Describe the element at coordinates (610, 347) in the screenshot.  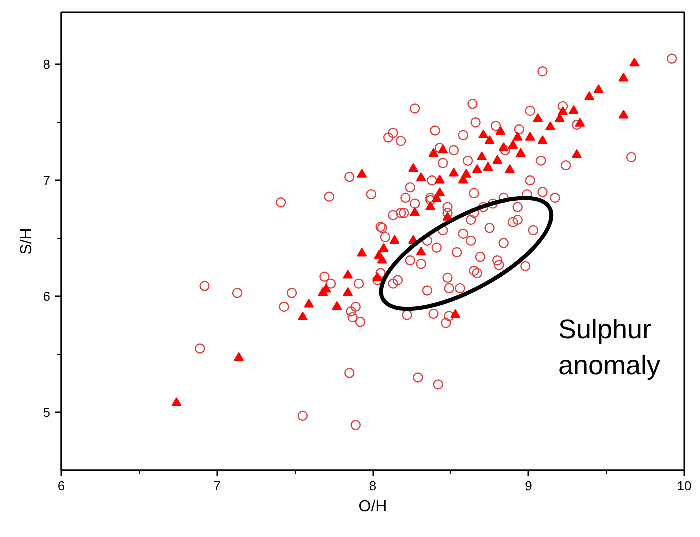
I see `annotation: Sulphur anomaly` at that location.